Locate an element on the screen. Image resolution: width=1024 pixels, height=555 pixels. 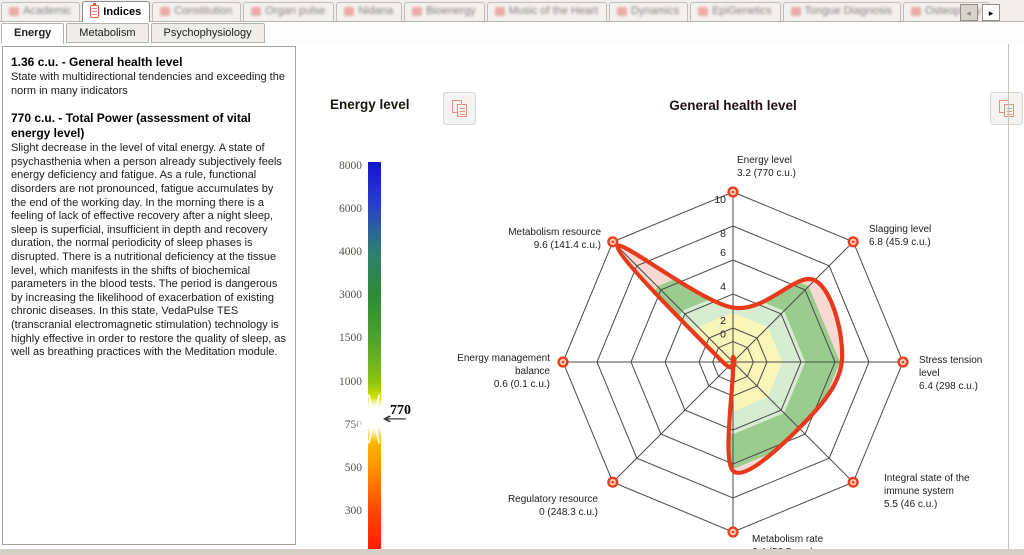
tab-nidana: Nidana is located at coordinates (369, 11).